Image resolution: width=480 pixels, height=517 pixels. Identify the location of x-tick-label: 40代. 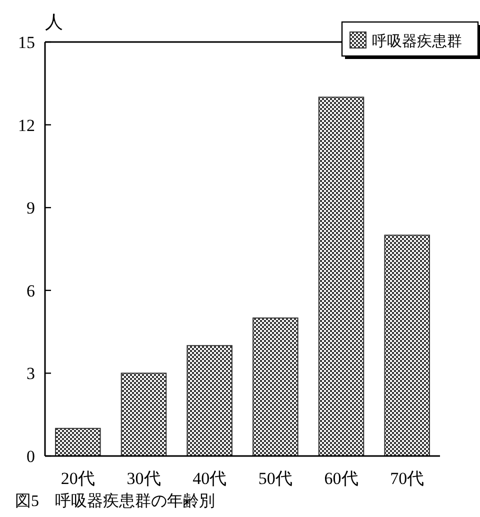
(209, 478).